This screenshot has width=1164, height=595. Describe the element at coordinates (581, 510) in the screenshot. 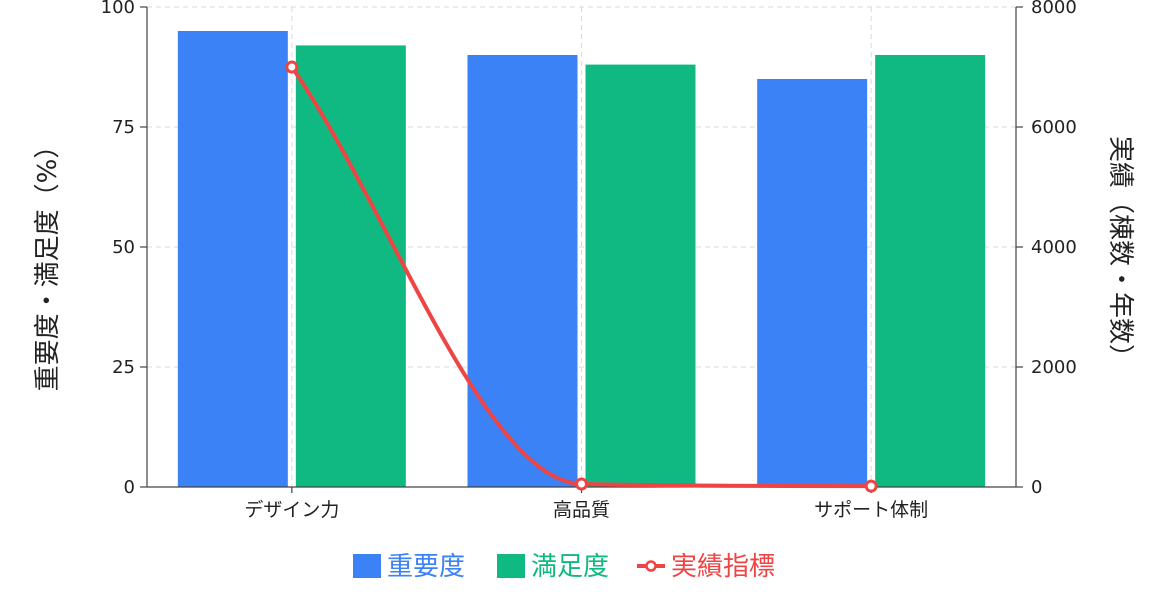

I see `x-tick-label: 高品質` at that location.